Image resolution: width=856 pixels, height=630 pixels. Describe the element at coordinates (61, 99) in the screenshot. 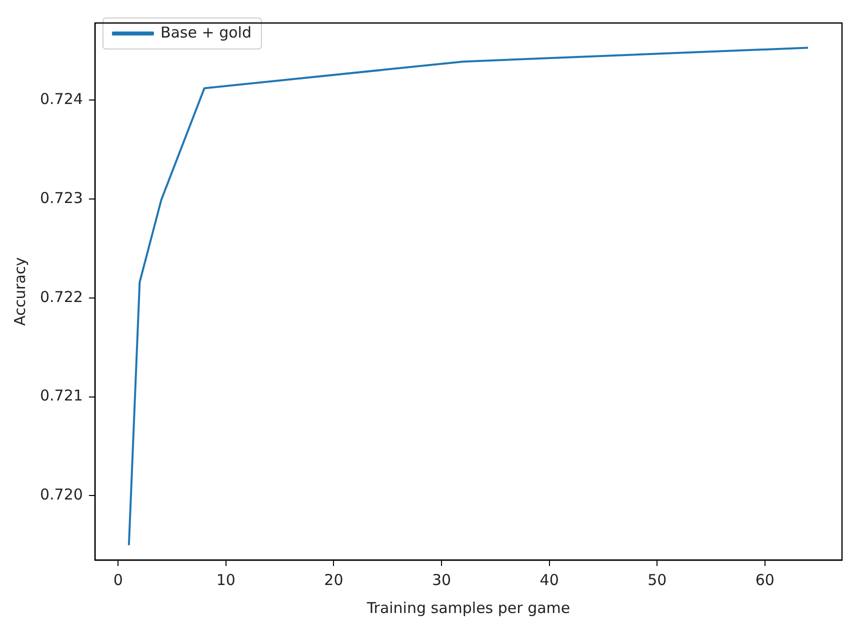

I see `y-tick-label: 0.724` at that location.